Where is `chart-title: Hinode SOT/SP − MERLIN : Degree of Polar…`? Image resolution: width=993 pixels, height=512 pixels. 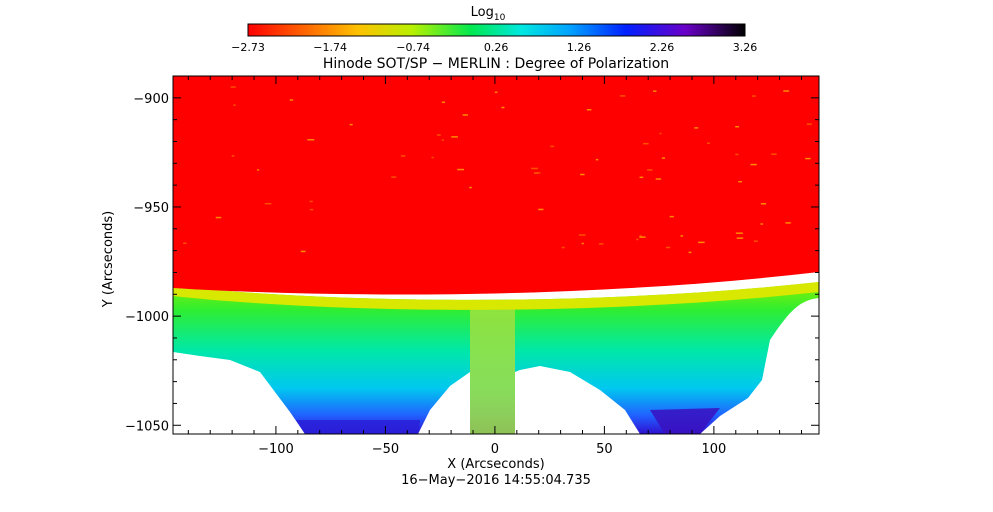 chart-title: Hinode SOT/SP − MERLIN : Degree of Polar… is located at coordinates (496, 64).